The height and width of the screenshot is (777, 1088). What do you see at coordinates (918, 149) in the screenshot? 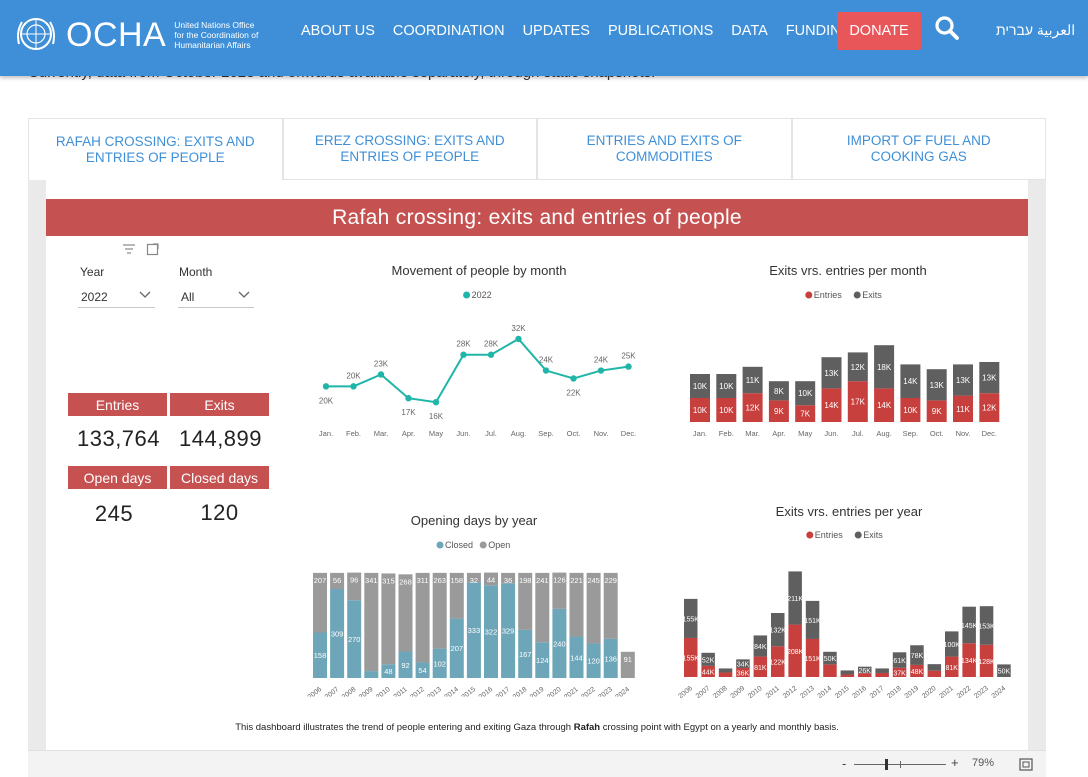
I see `tab-fuel-gas: IMPORT OF FUEL AND COOKING GAS` at bounding box center [918, 149].